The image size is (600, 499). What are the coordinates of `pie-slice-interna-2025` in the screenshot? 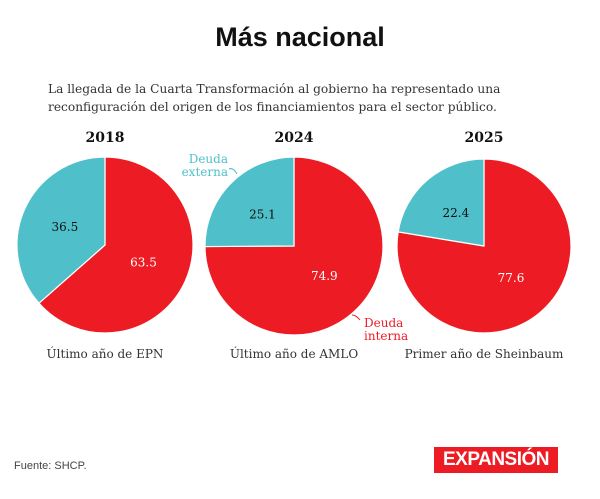 It's located at (484, 246).